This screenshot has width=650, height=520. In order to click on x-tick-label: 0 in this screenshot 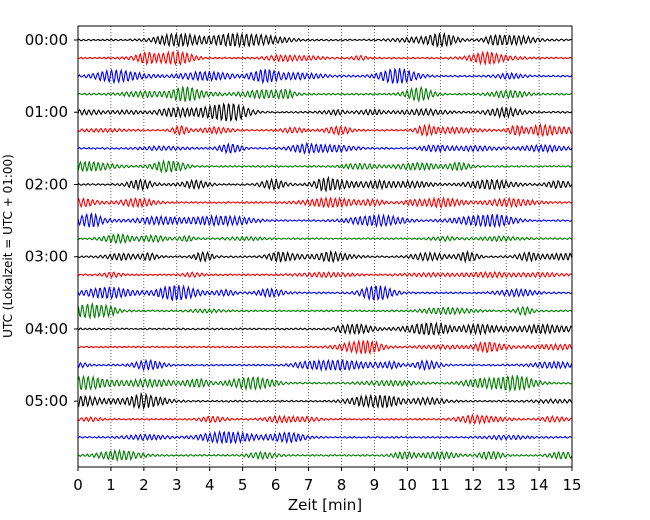, I will do `click(78, 485)`.